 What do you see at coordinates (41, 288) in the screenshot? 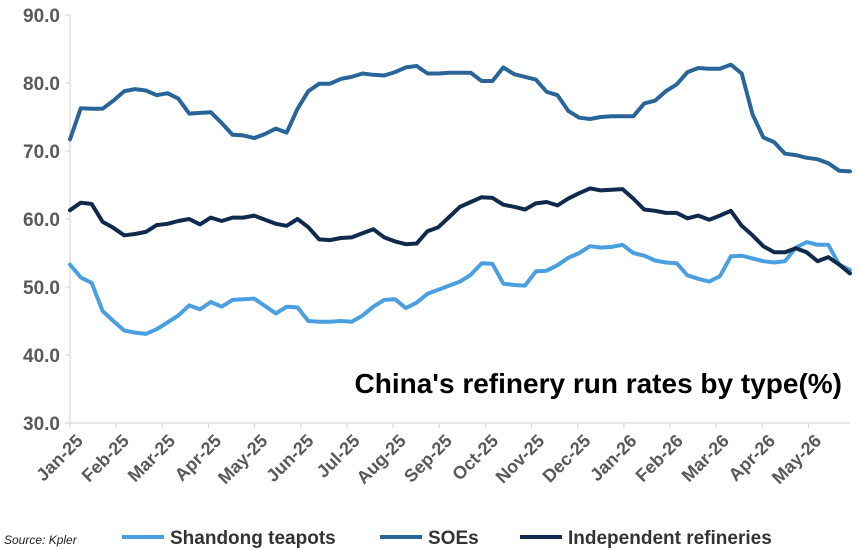
I see `y-tick-label: 50.0` at bounding box center [41, 288].